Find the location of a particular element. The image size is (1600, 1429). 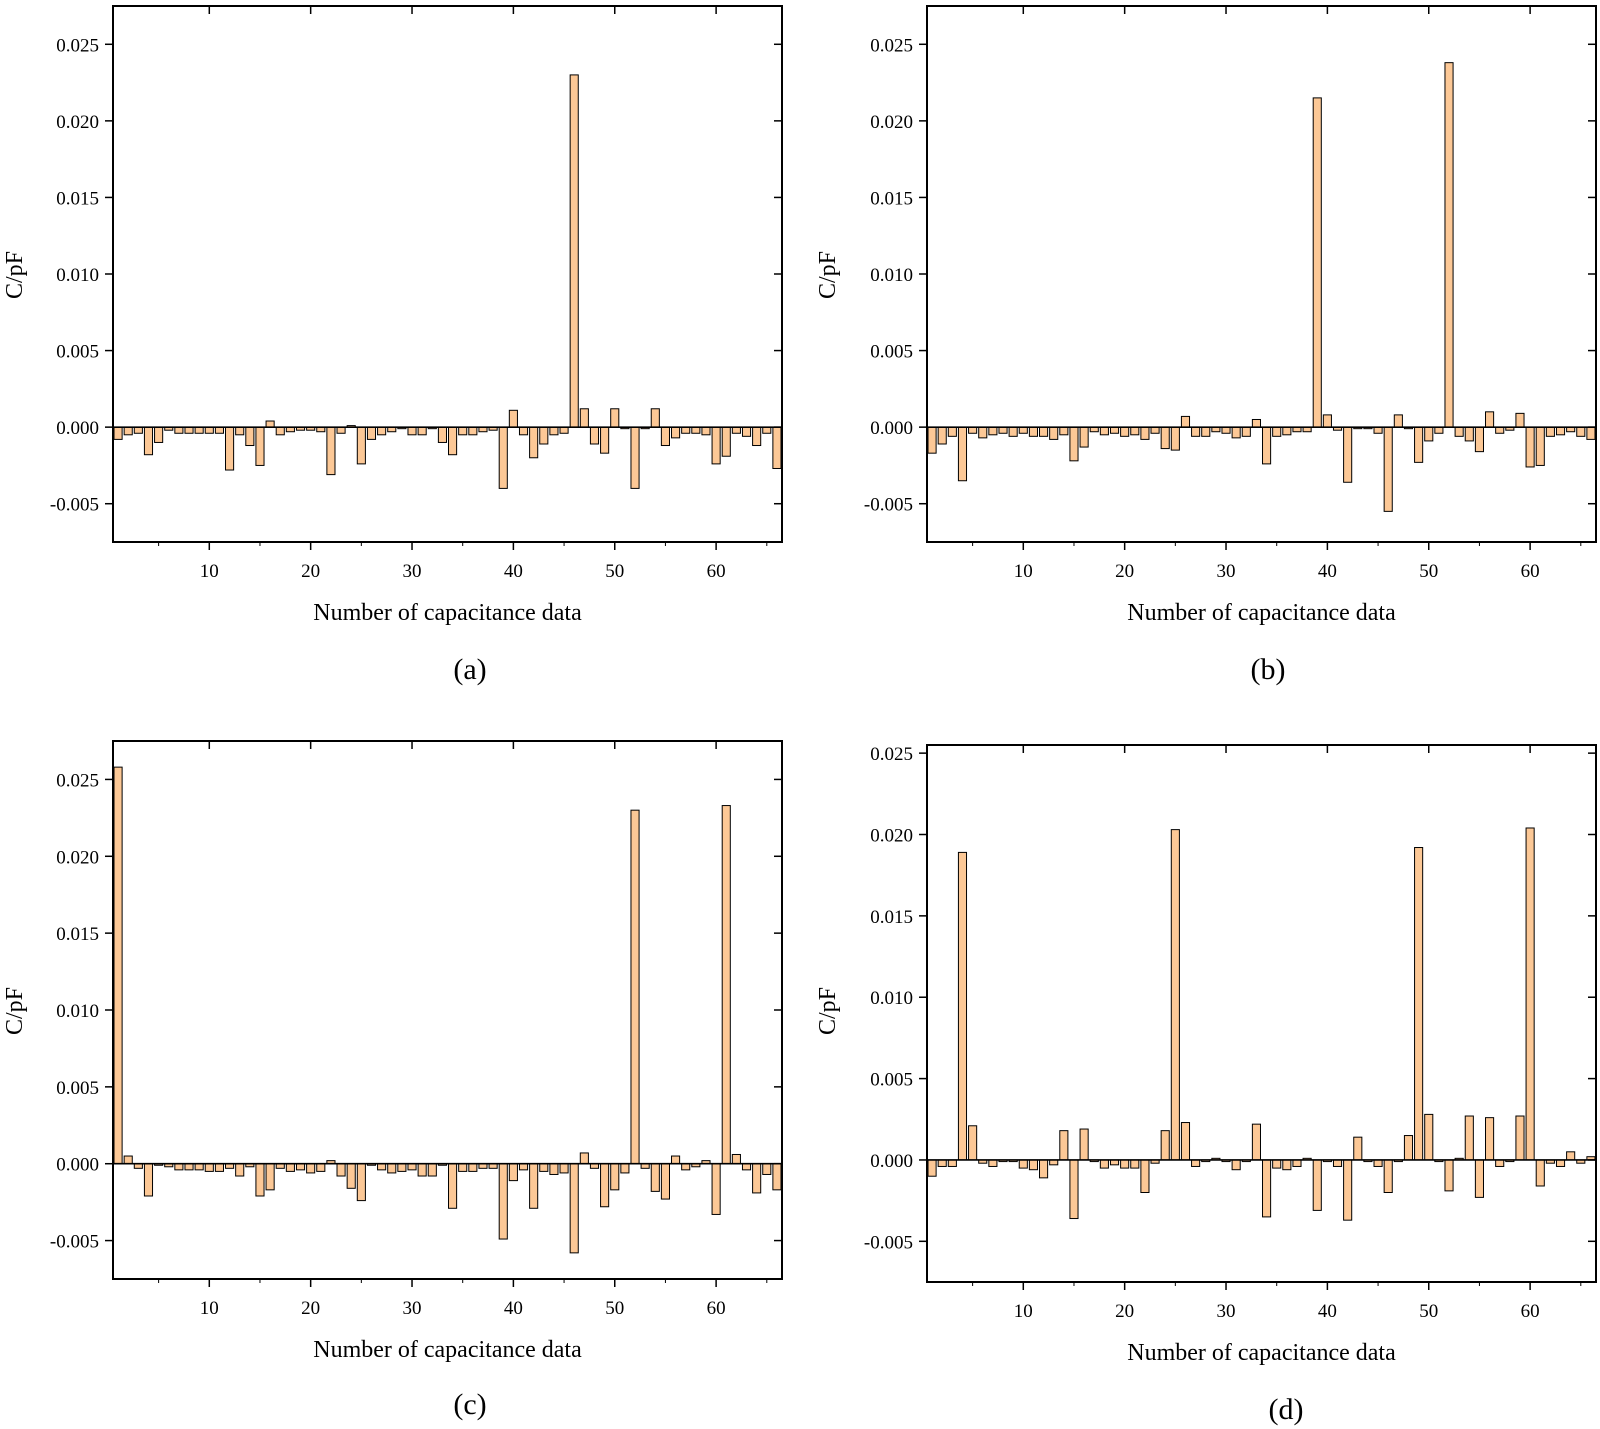

y-tick-label: 0.000 is located at coordinates (891, 1161).